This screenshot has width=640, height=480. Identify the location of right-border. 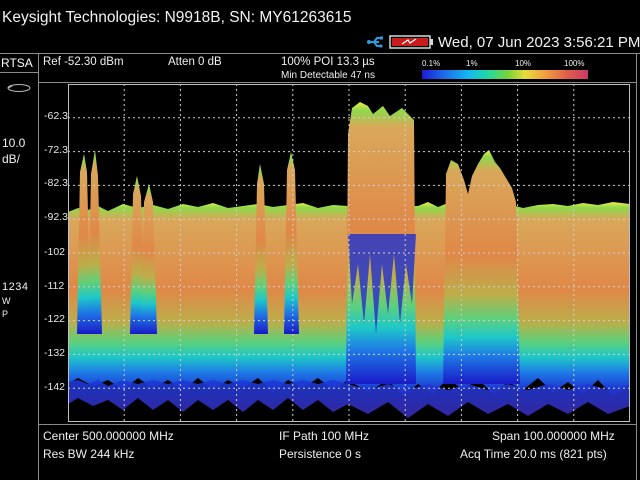
(636, 267).